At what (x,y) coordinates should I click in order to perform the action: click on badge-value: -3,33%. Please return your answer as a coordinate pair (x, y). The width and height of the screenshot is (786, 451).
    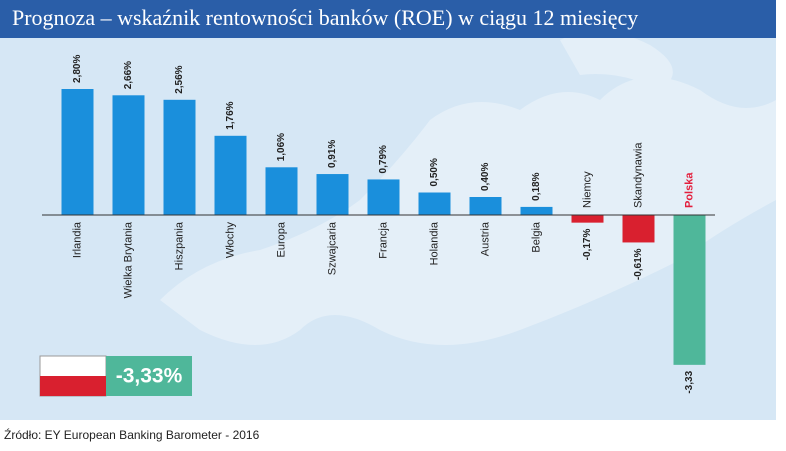
    Looking at the image, I should click on (149, 376).